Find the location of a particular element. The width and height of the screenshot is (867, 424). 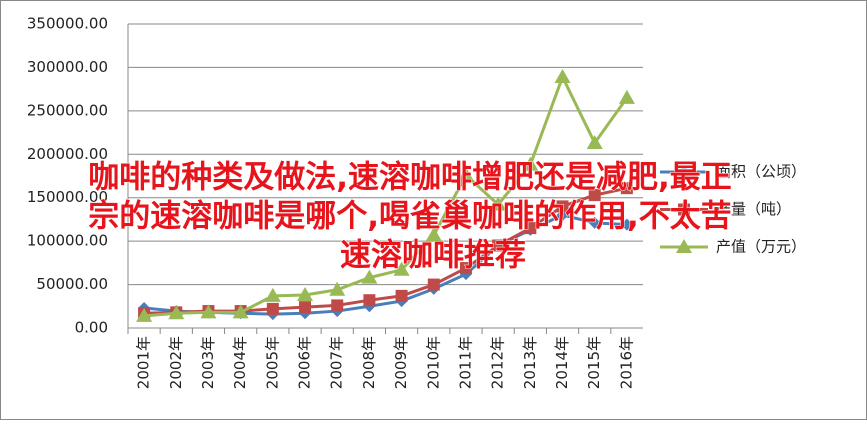

x-tick-label: 2016年 is located at coordinates (626, 362).